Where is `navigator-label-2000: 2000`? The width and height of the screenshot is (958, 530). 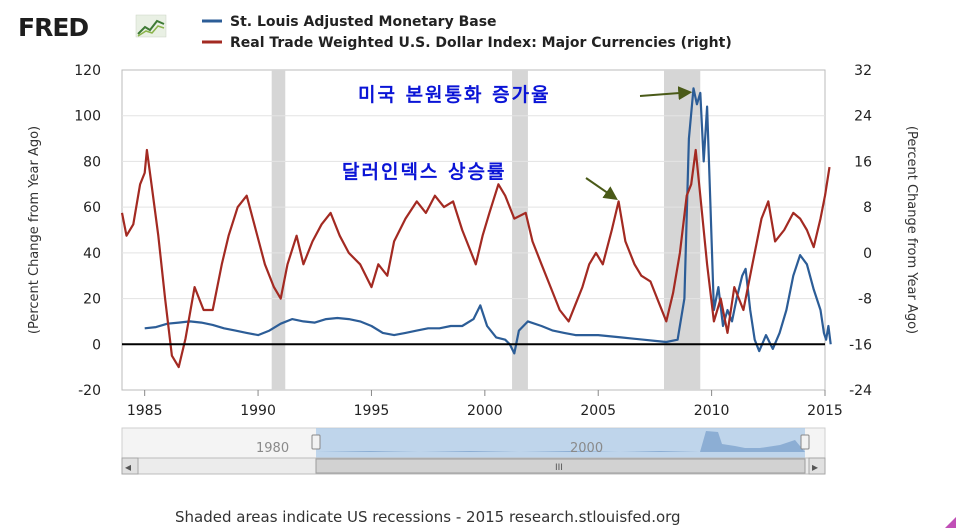
navigator-label-2000: 2000 is located at coordinates (586, 448).